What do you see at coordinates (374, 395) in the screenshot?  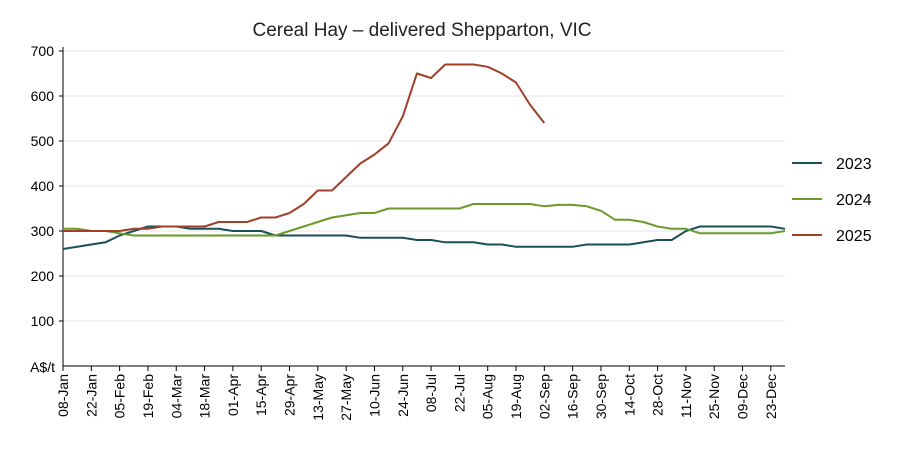 I see `x-tick-label: 10-Jun` at bounding box center [374, 395].